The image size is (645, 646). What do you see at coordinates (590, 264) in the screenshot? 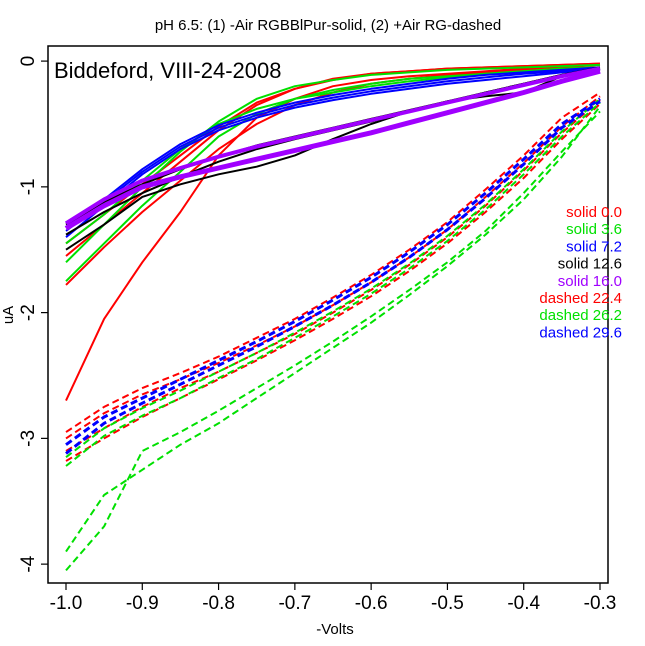
I see `legend-entry: solid 12.6` at bounding box center [590, 264].